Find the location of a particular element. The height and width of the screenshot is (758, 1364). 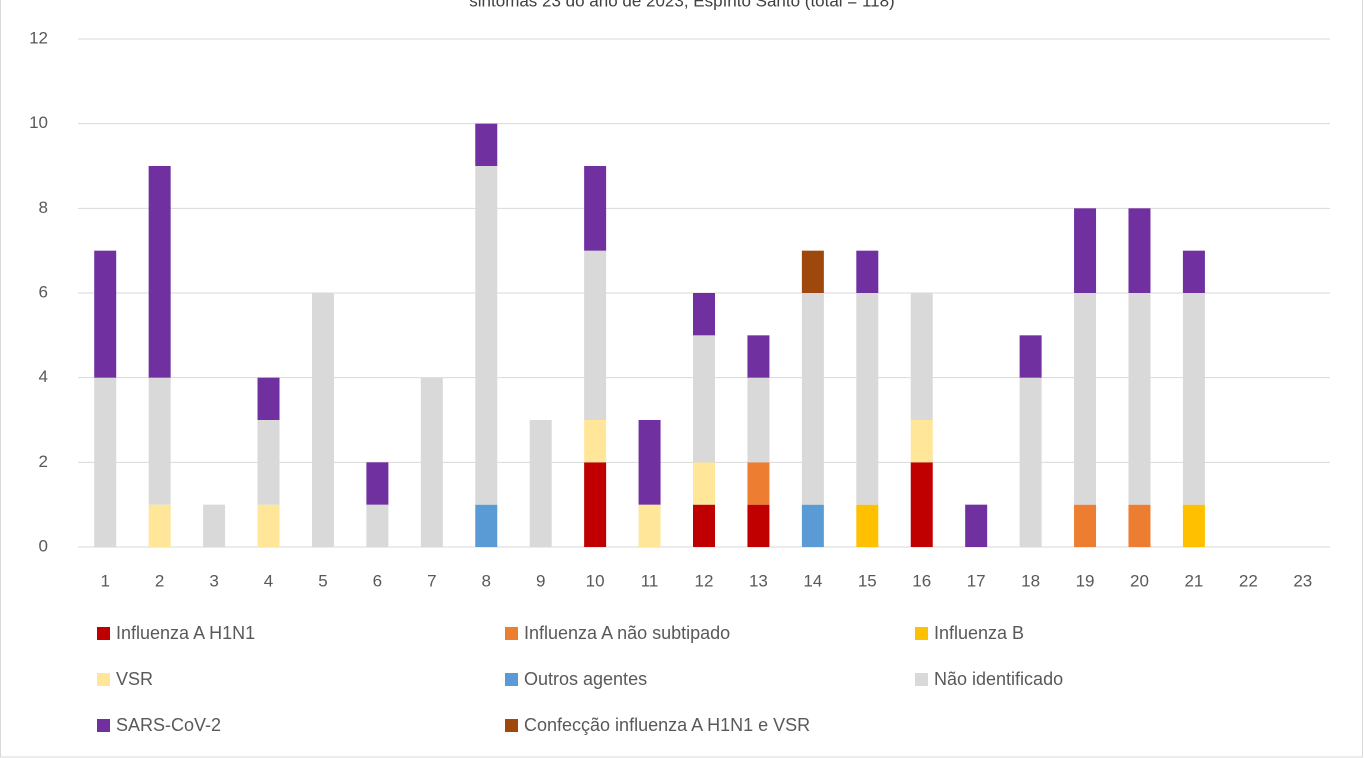

x-tick-label: 15 is located at coordinates (867, 580).